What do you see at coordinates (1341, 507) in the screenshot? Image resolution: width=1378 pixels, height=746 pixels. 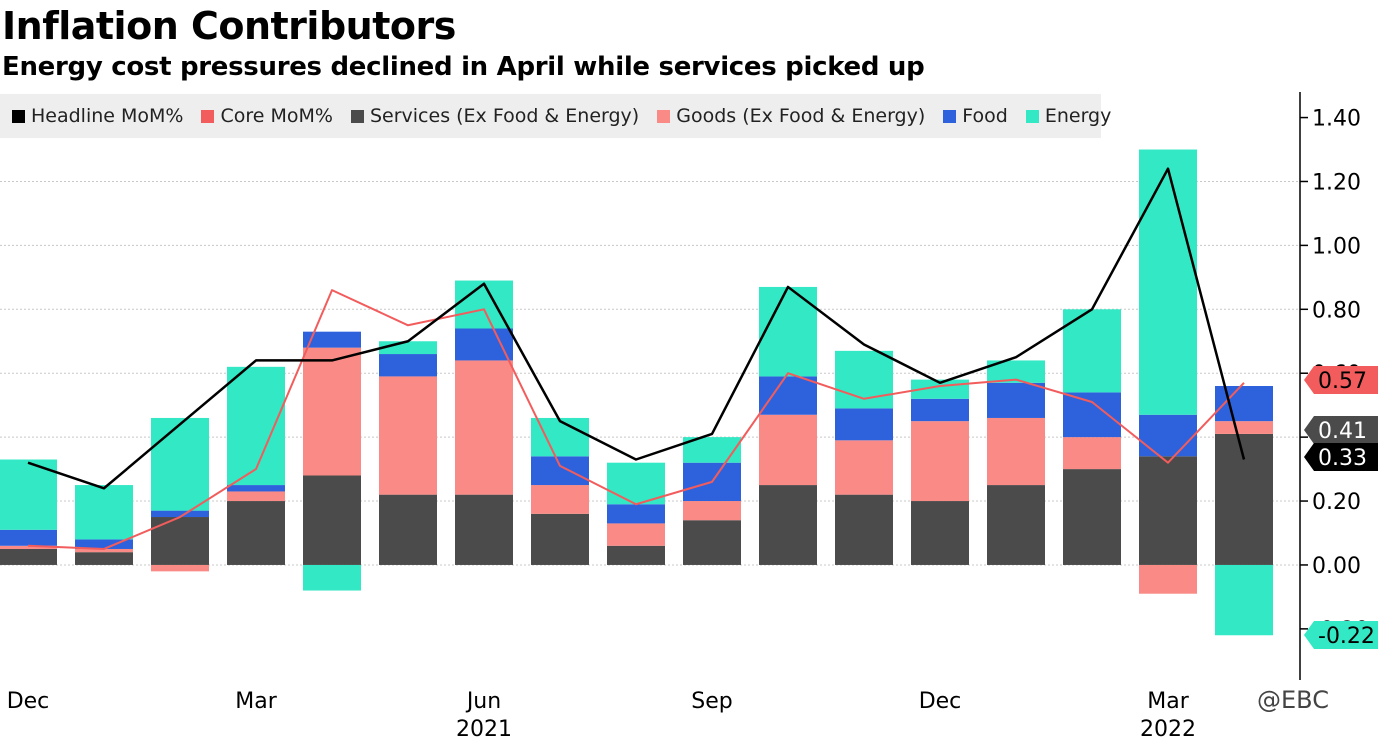 I see `value-callouts: 0.57 0.410.33 -0.22` at bounding box center [1341, 507].